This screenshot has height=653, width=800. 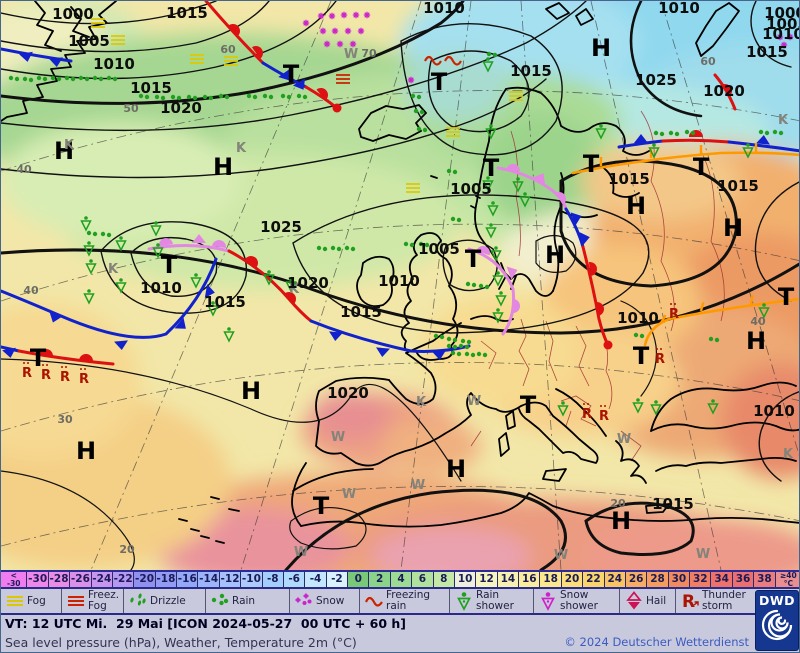 I want to click on legend-item-hail: Hail, so click(x=647, y=601).